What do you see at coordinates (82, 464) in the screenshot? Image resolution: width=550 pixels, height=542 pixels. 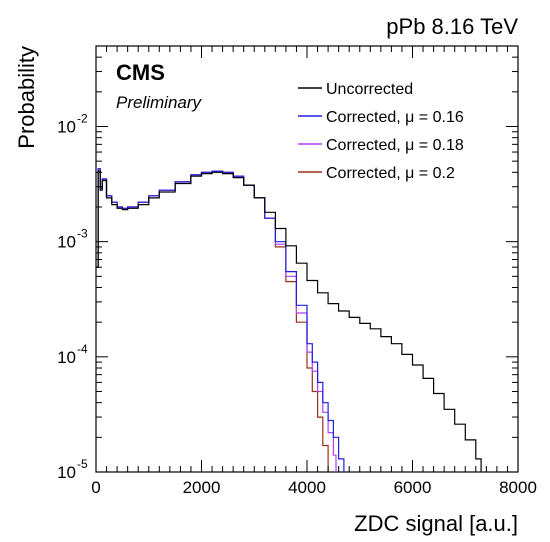 I see `y-tick-exponent: -5` at bounding box center [82, 464].